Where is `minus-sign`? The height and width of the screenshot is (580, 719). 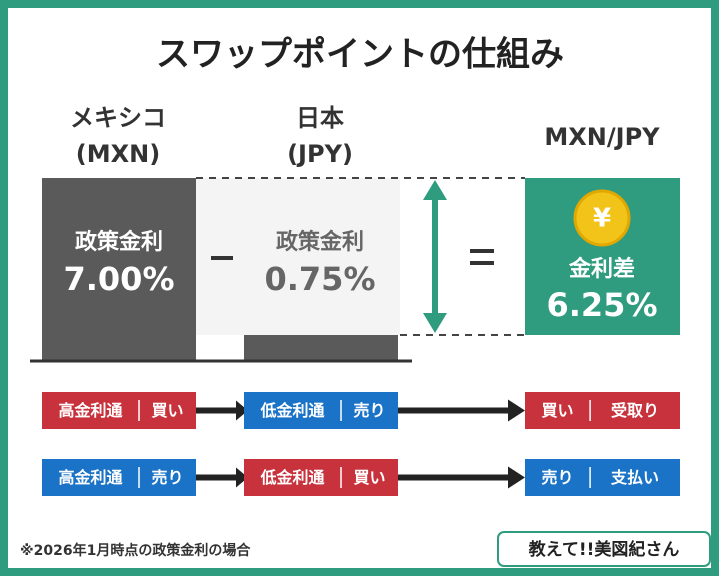 minus-sign is located at coordinates (222, 258).